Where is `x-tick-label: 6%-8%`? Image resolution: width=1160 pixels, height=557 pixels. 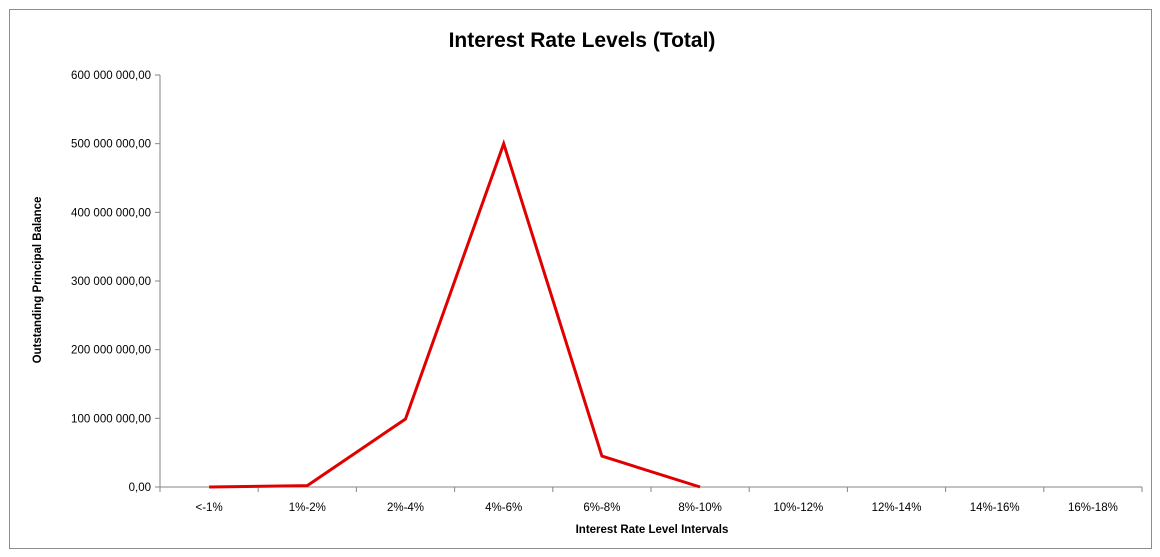
x-tick-label: 6%-8% is located at coordinates (601, 508).